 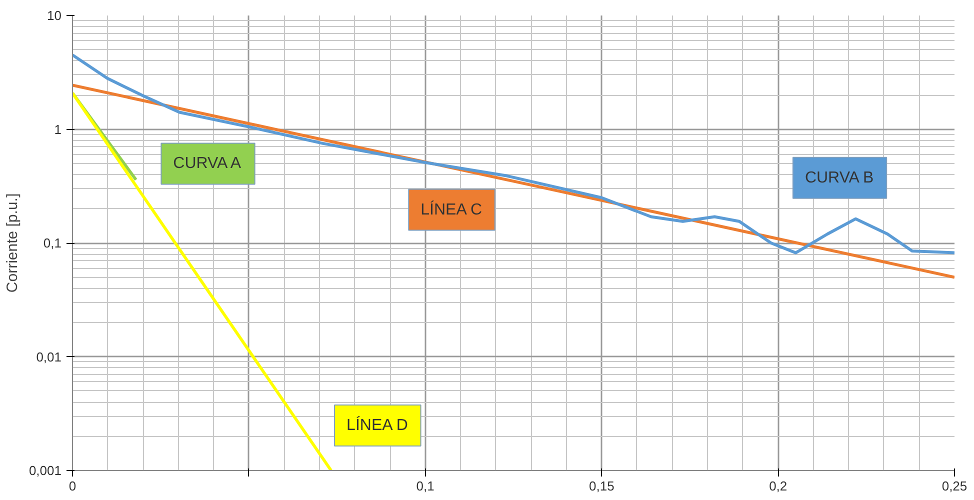 What do you see at coordinates (377, 425) in the screenshot?
I see `text: LÍNEA D` at bounding box center [377, 425].